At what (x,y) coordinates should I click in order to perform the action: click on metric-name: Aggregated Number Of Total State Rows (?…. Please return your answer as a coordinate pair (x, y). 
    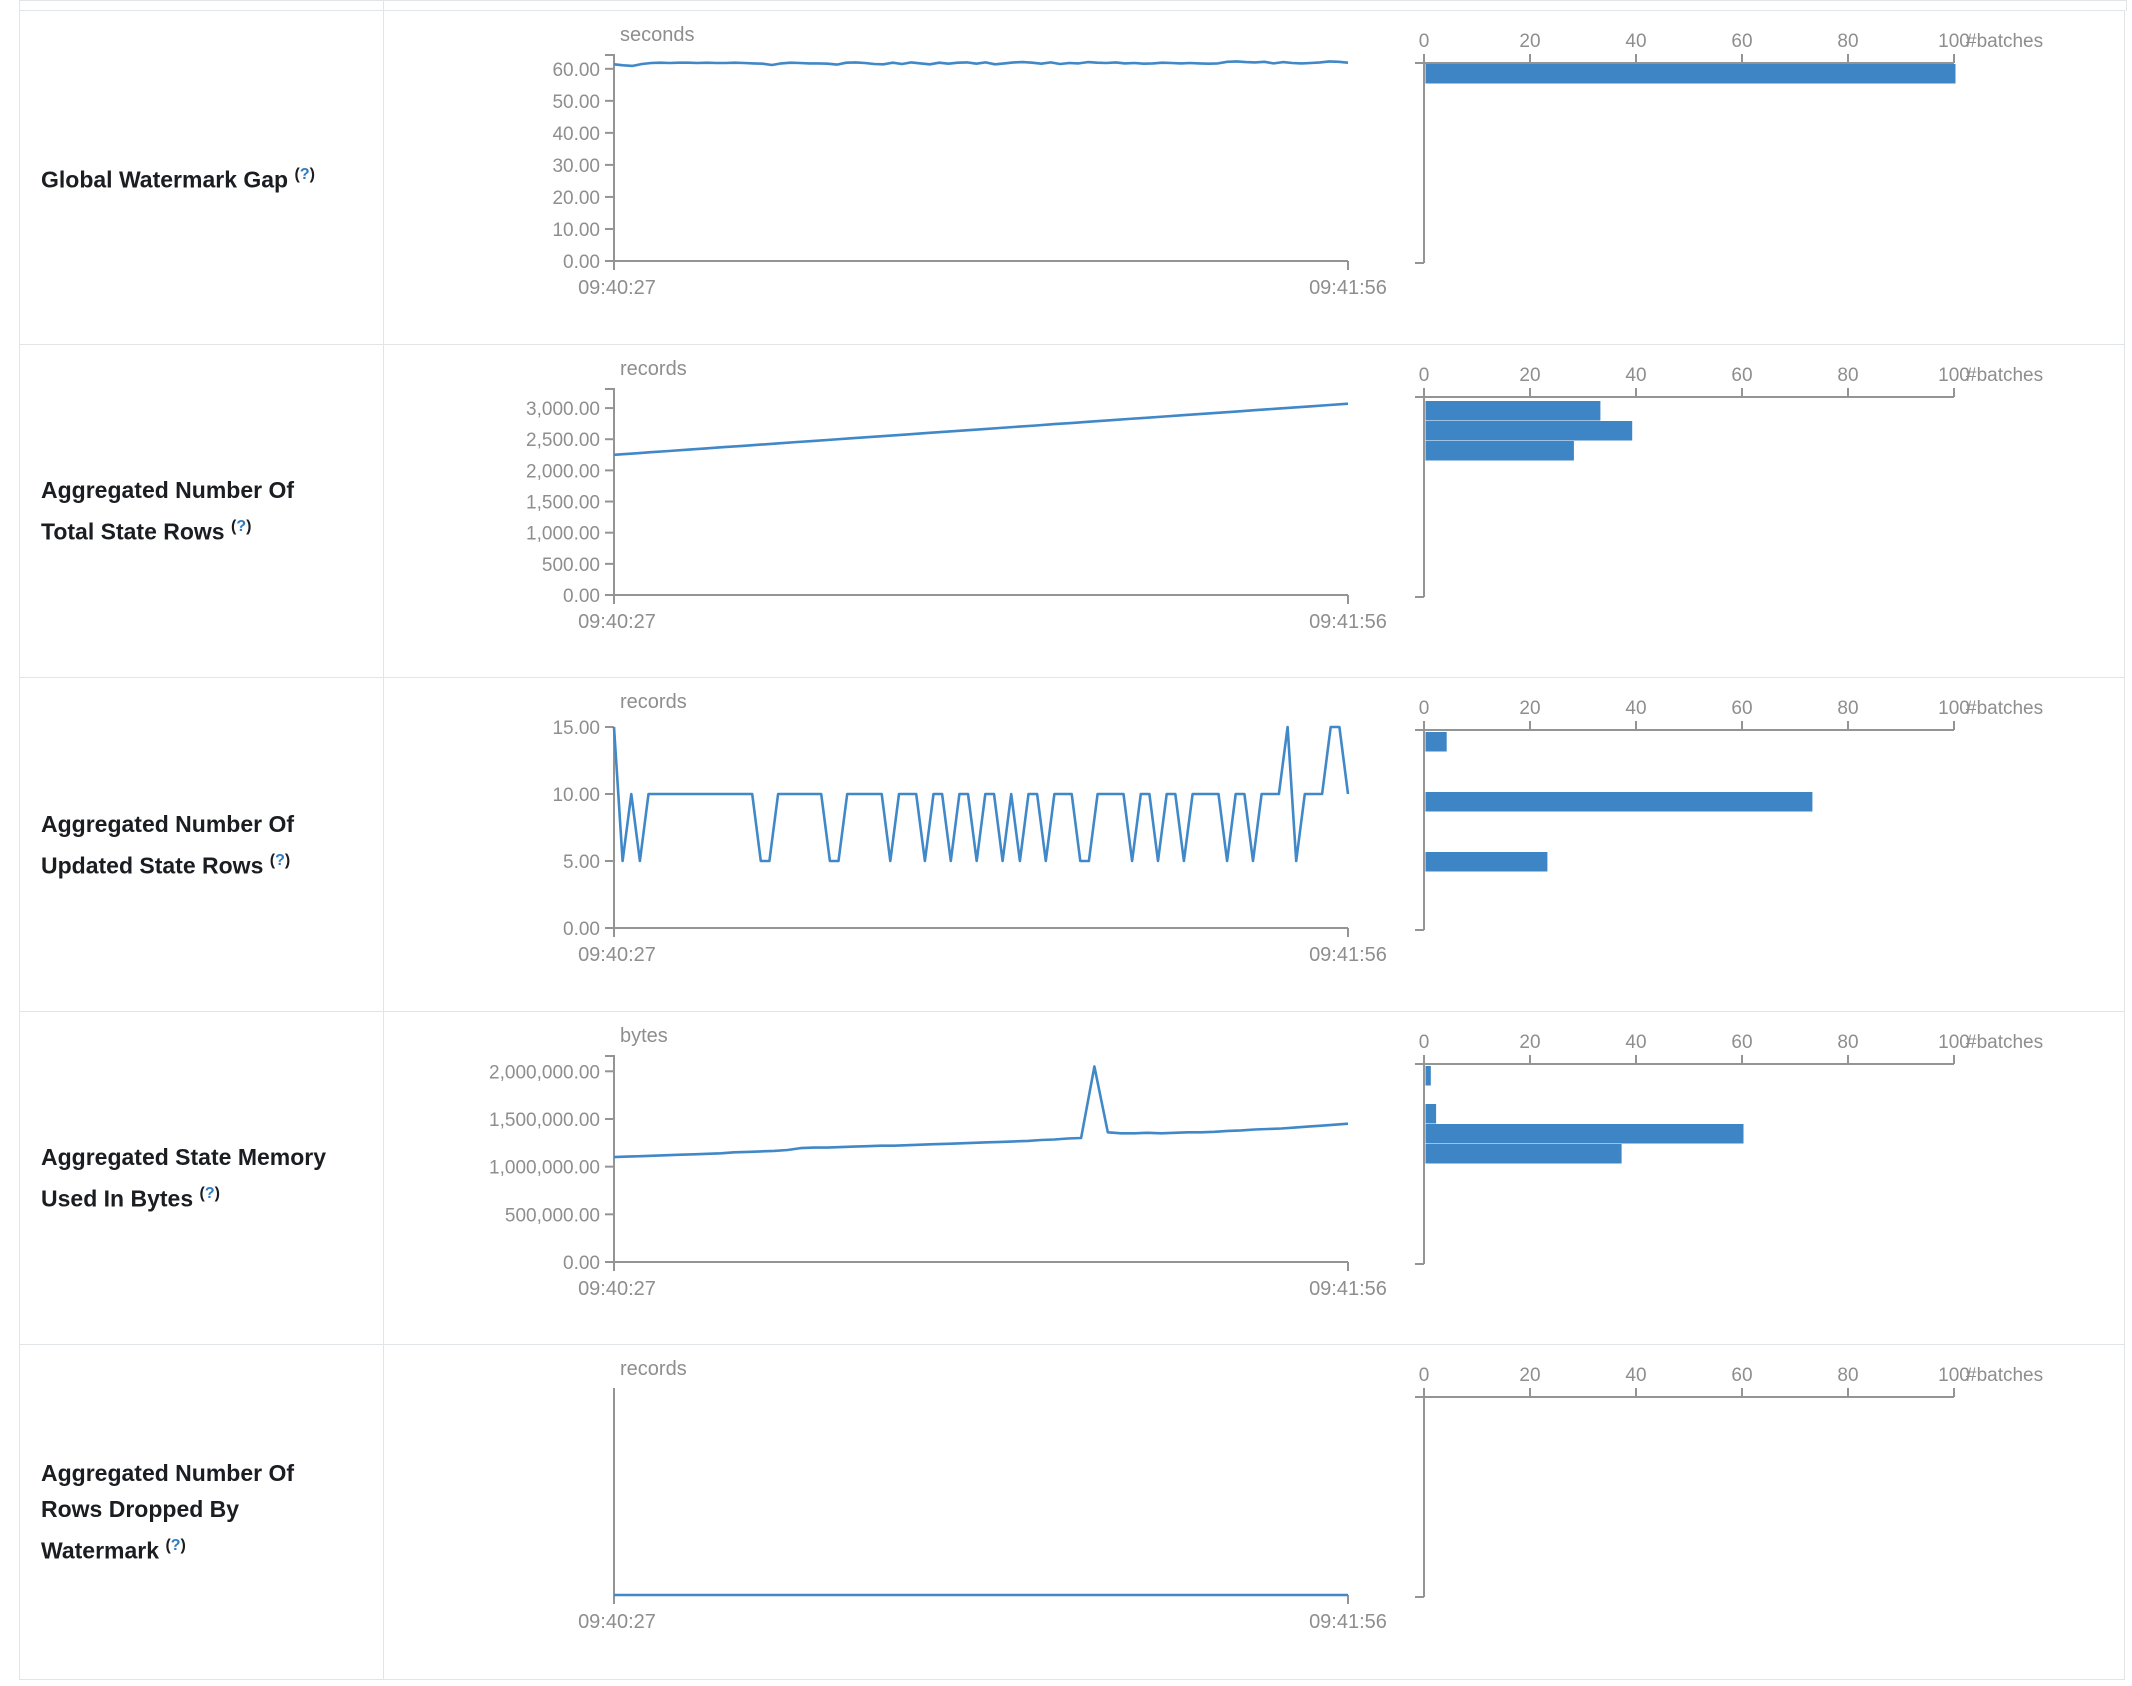
    Looking at the image, I should click on (168, 511).